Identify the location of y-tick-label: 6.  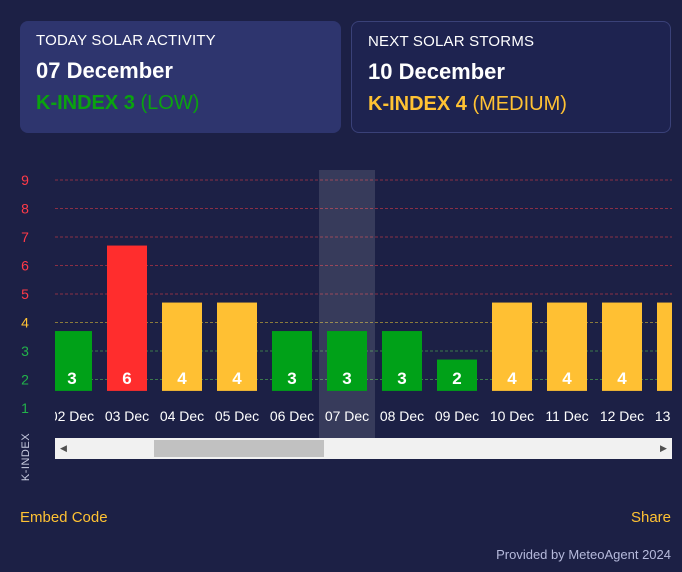
(25, 266).